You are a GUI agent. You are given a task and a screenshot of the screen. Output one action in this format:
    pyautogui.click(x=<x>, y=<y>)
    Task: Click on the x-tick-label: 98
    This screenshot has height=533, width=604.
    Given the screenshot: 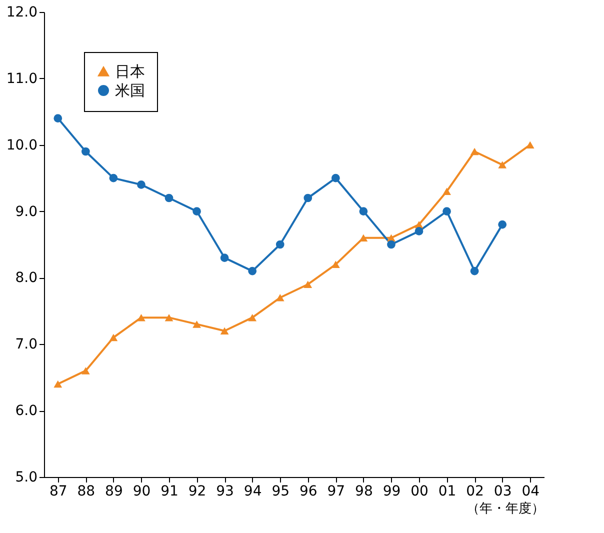 What is the action you would take?
    pyautogui.click(x=364, y=492)
    